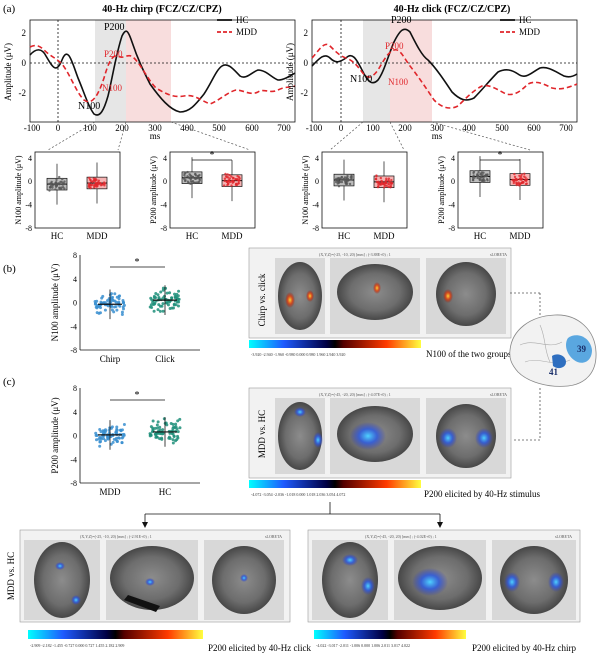 This screenshot has height=655, width=600. Describe the element at coordinates (317, 181) in the screenshot. I see `y-tick: 0` at that location.